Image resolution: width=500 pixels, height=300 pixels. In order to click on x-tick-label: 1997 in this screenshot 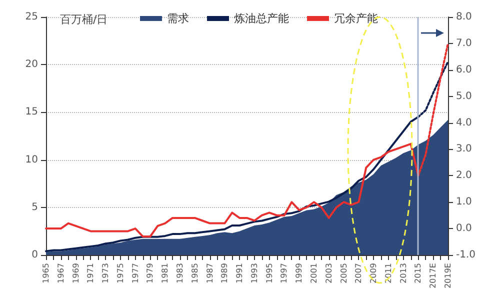, I will do `click(284, 273)`.